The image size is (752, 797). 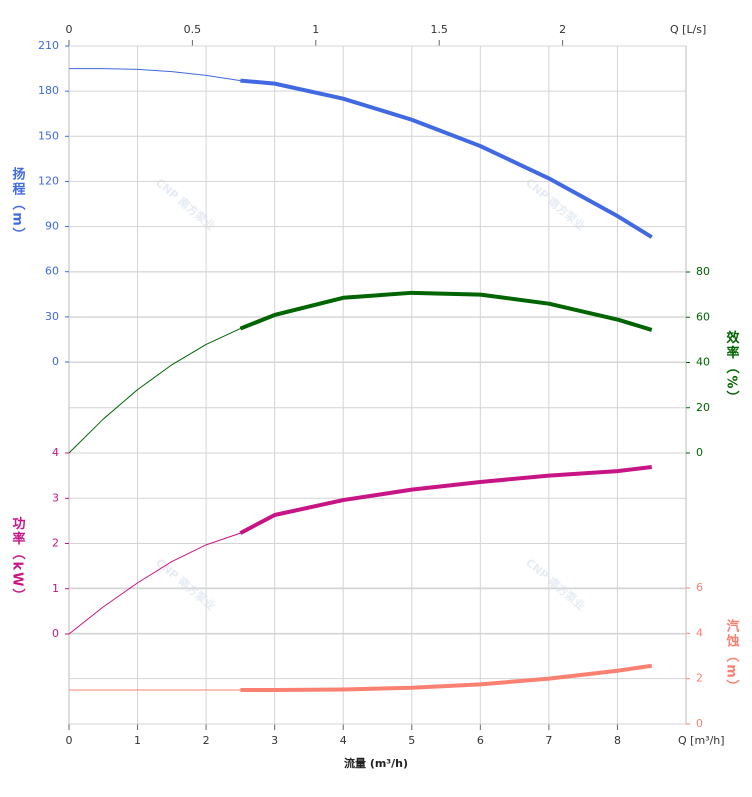 I want to click on x-tick-label: 6, so click(x=480, y=740).